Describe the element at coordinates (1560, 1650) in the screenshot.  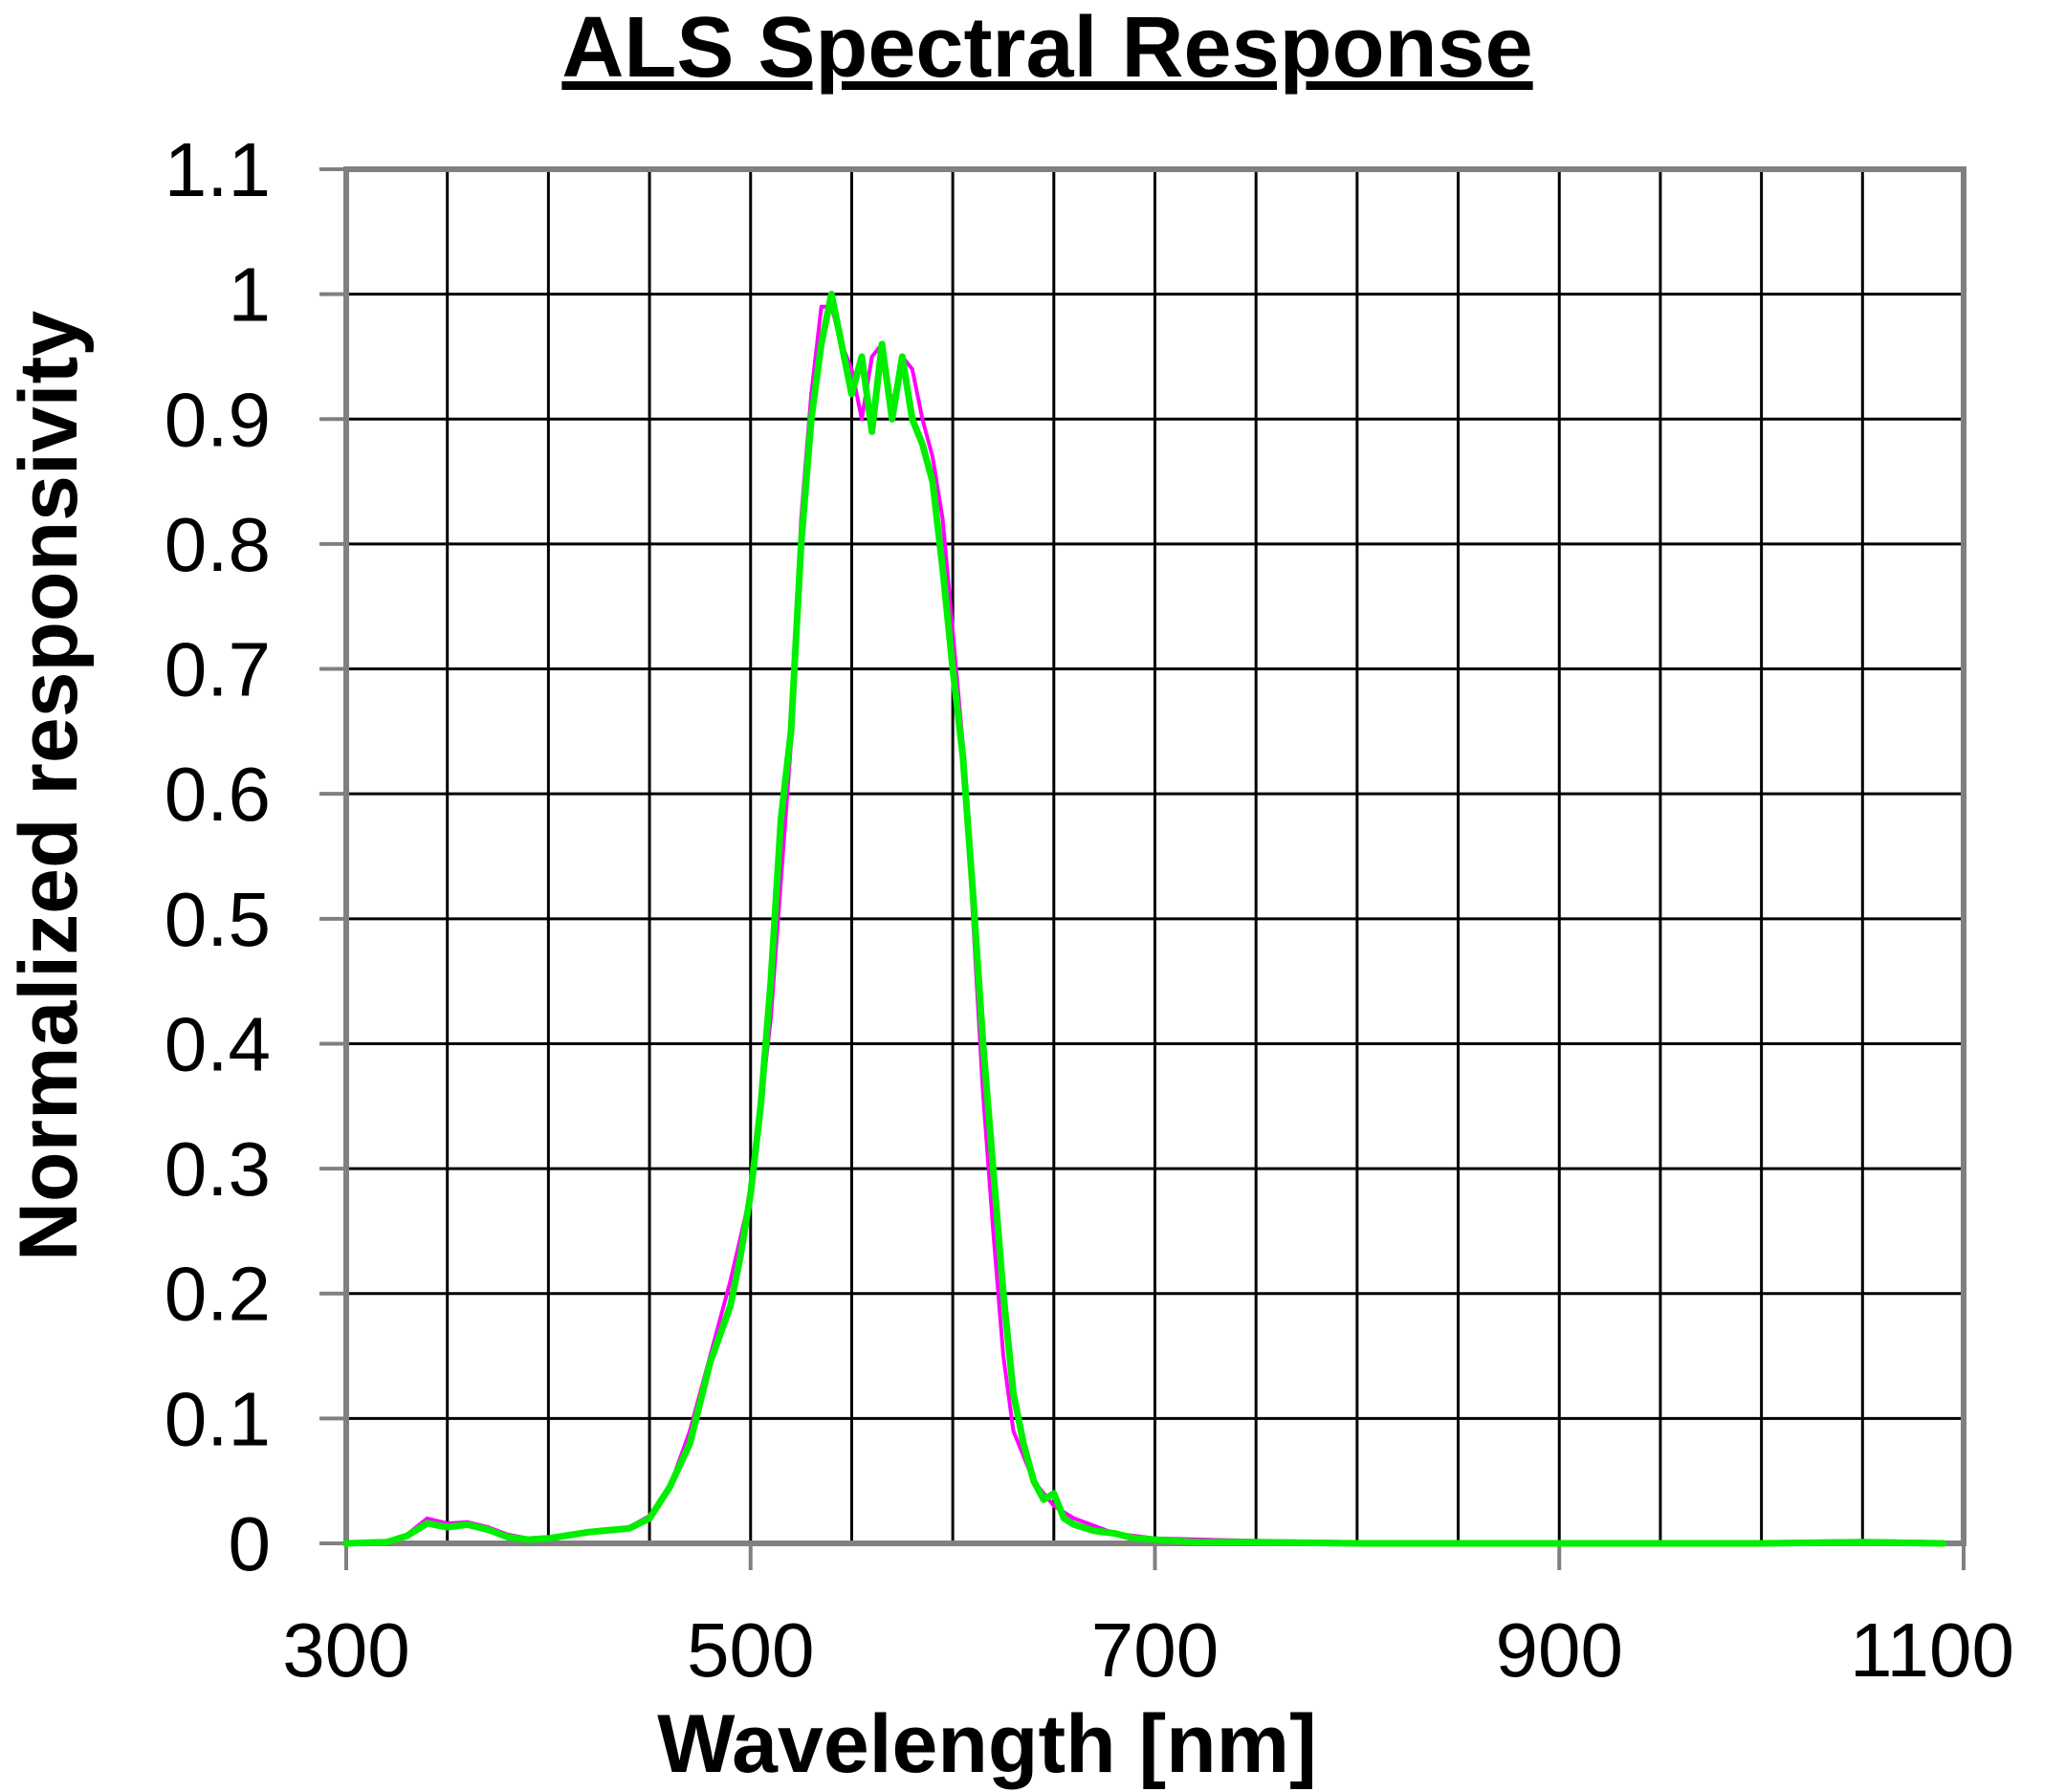
I see `x-tick-label: 900` at that location.